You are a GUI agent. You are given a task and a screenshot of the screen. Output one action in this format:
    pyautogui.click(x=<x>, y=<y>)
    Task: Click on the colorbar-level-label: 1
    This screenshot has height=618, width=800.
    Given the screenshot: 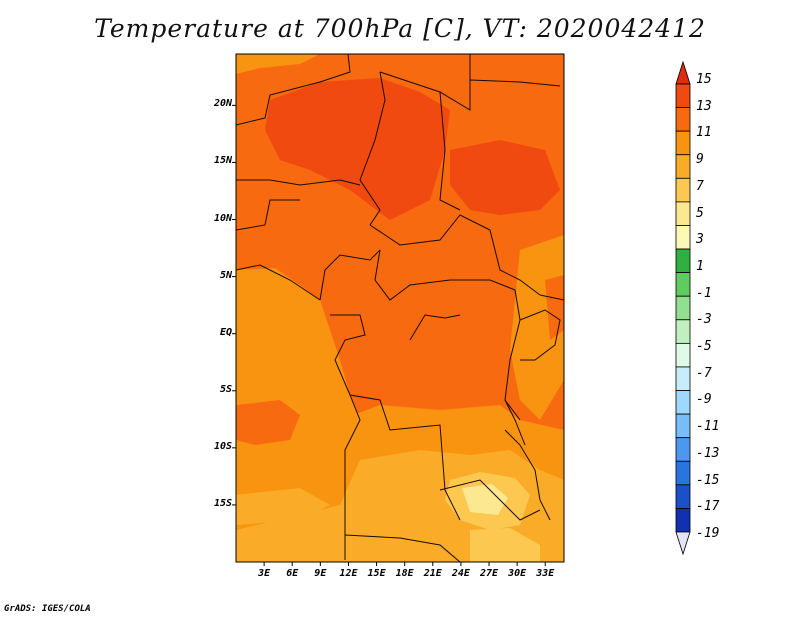 What is the action you would take?
    pyautogui.click(x=700, y=266)
    